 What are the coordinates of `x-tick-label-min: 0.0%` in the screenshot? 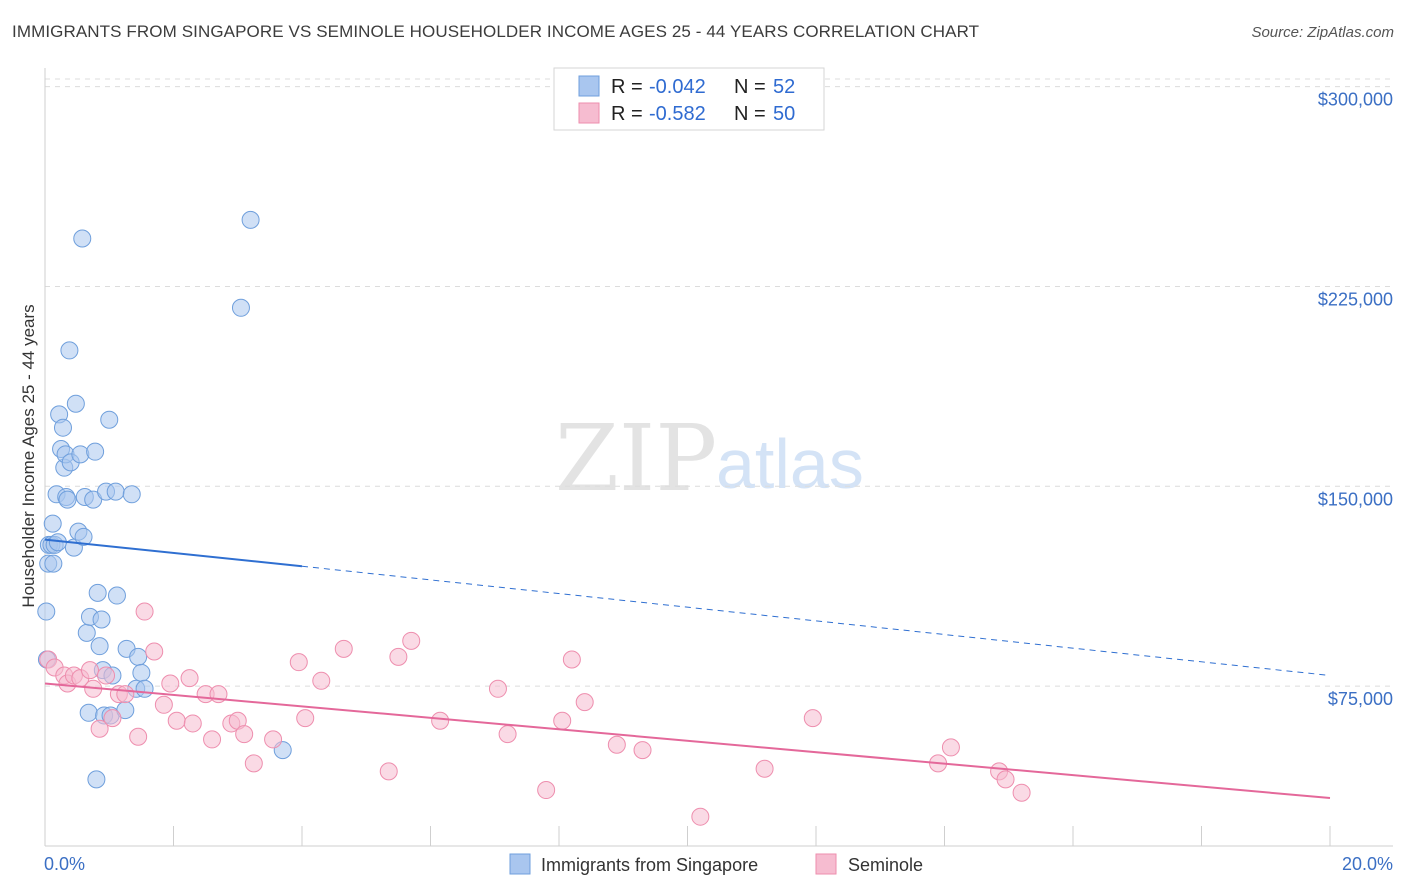 It's located at (64, 864).